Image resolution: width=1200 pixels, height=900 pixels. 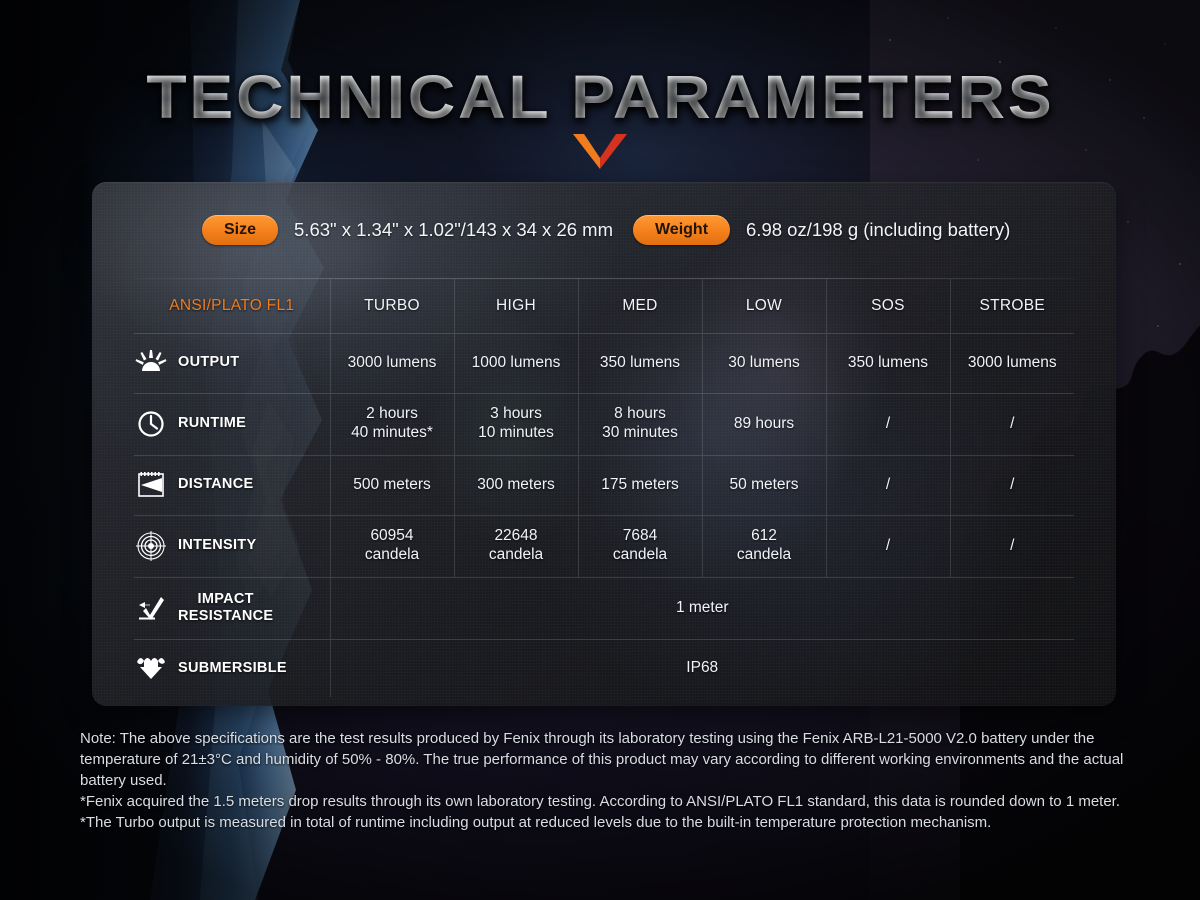 What do you see at coordinates (217, 545) in the screenshot?
I see `row-label-text: INTENSITY` at bounding box center [217, 545].